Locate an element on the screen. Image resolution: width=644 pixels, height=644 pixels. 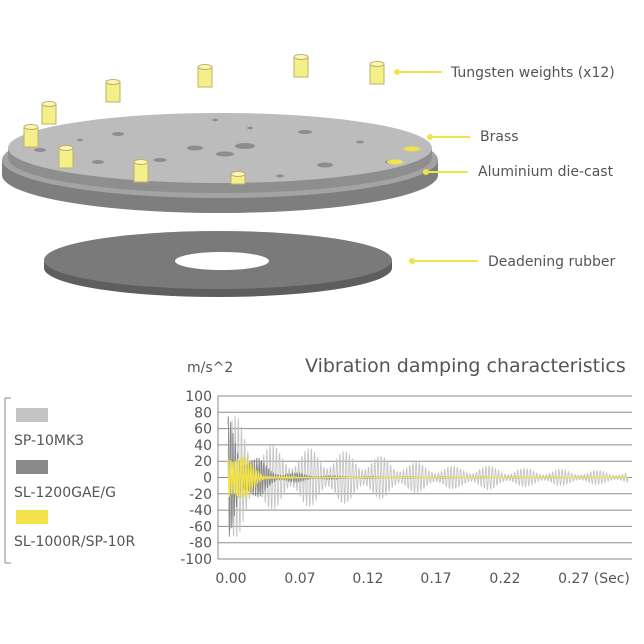
y-tick-label: -60 is located at coordinates (200, 527).